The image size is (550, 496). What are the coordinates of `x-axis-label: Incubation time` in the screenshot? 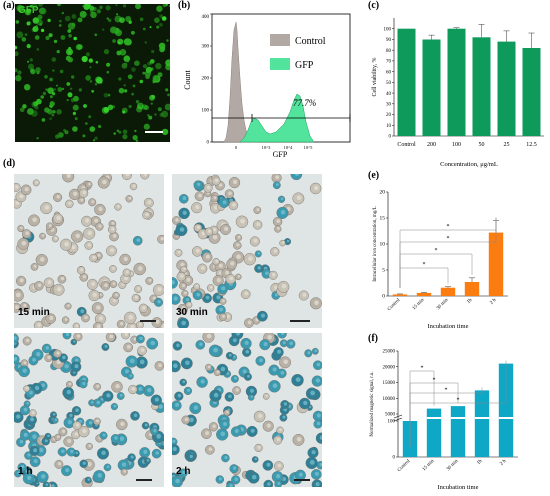 It's located at (448, 326).